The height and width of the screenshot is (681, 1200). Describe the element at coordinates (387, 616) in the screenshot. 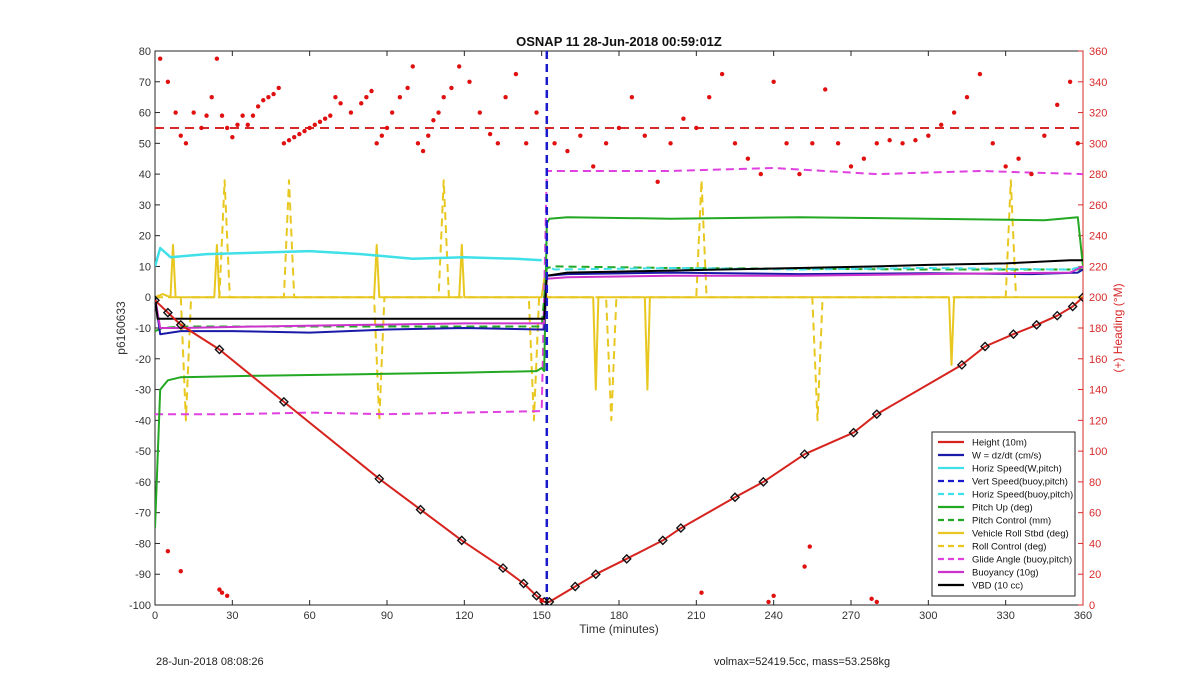

I see `x-tick-label: 90` at that location.